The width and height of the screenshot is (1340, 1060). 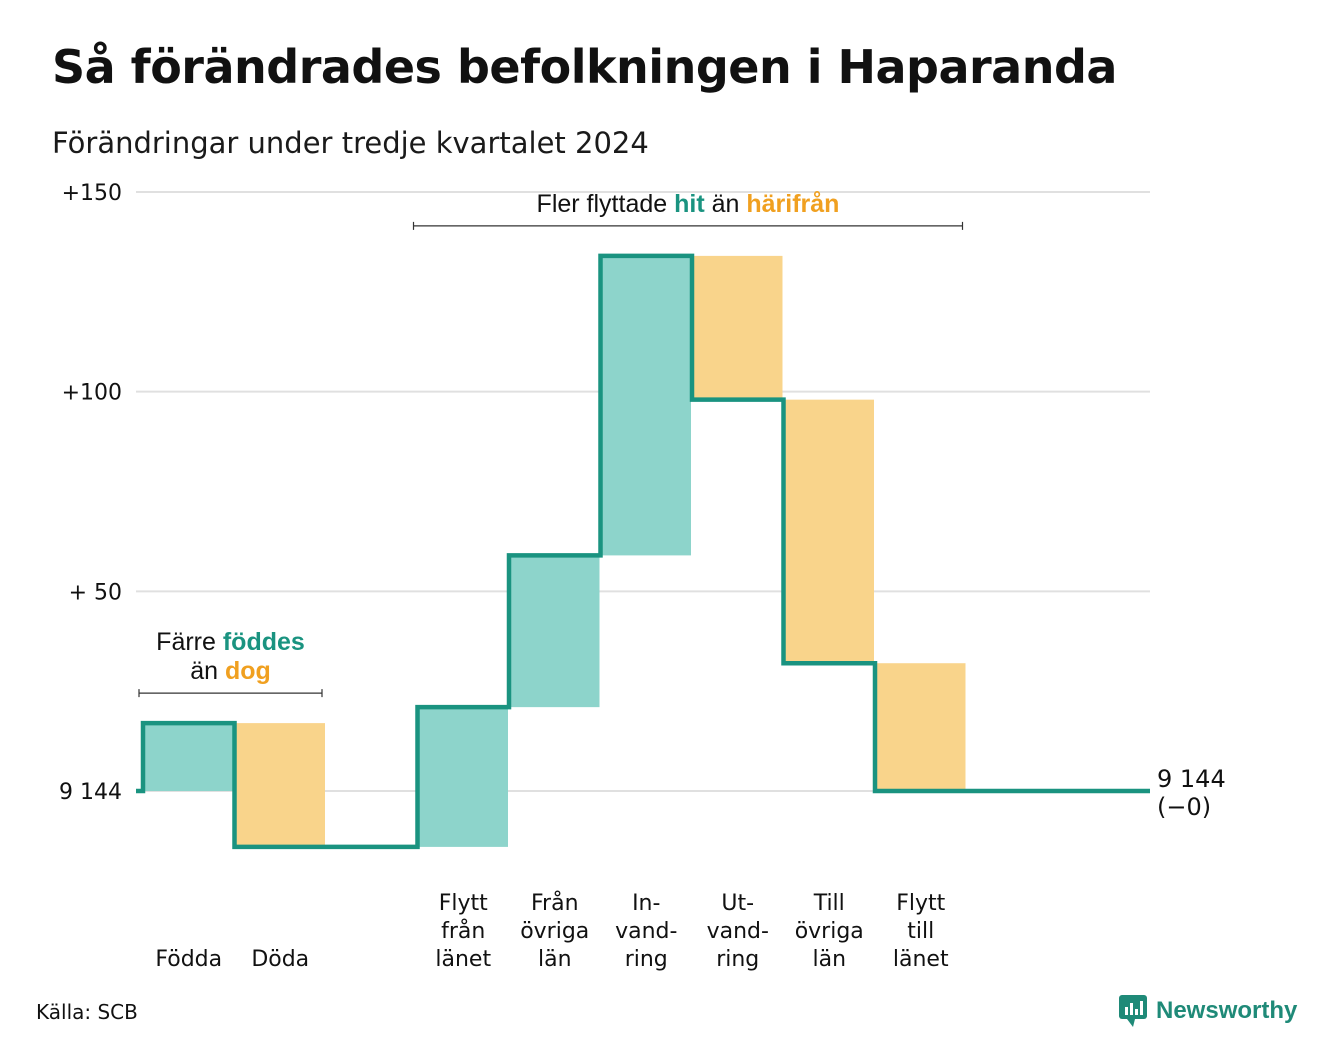 I want to click on annotation-text: än dog, so click(x=230, y=671).